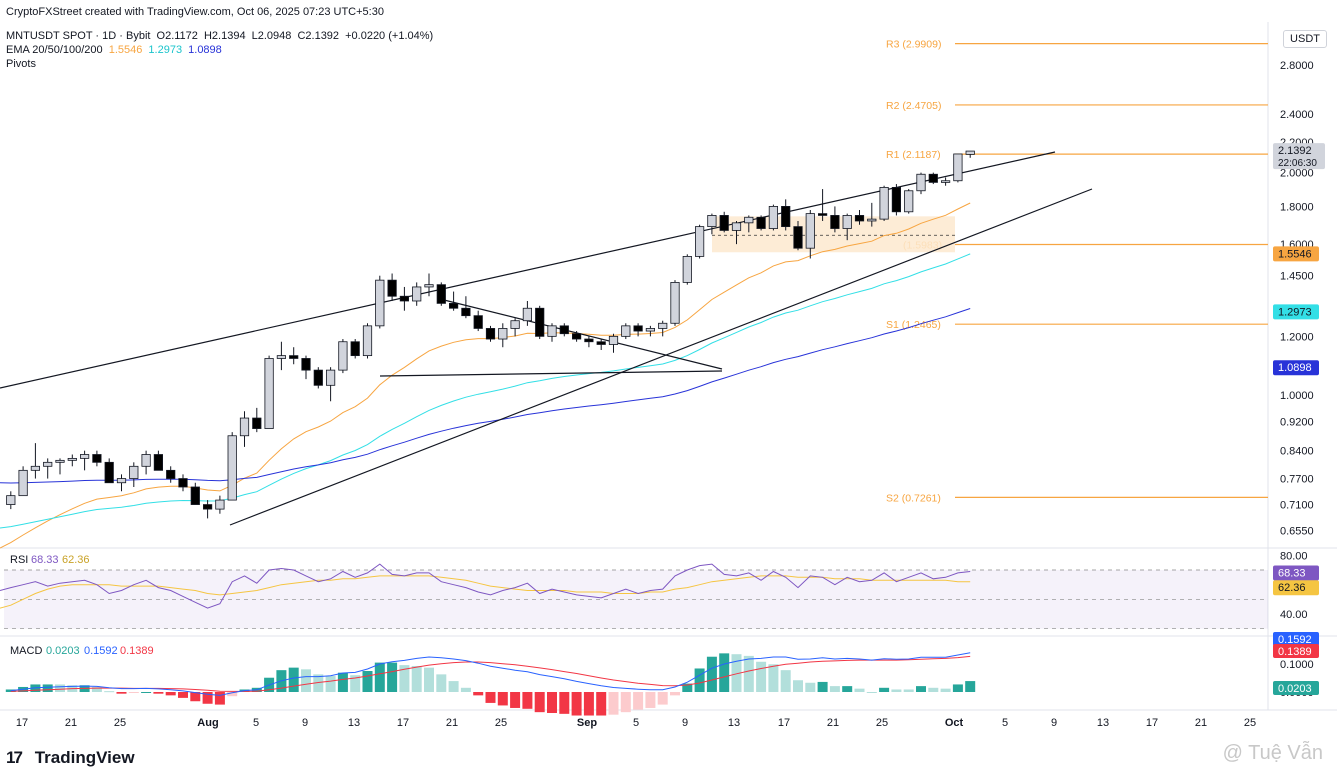  What do you see at coordinates (1297, 163) in the screenshot?
I see `countdown-label: 22:06:30` at bounding box center [1297, 163].